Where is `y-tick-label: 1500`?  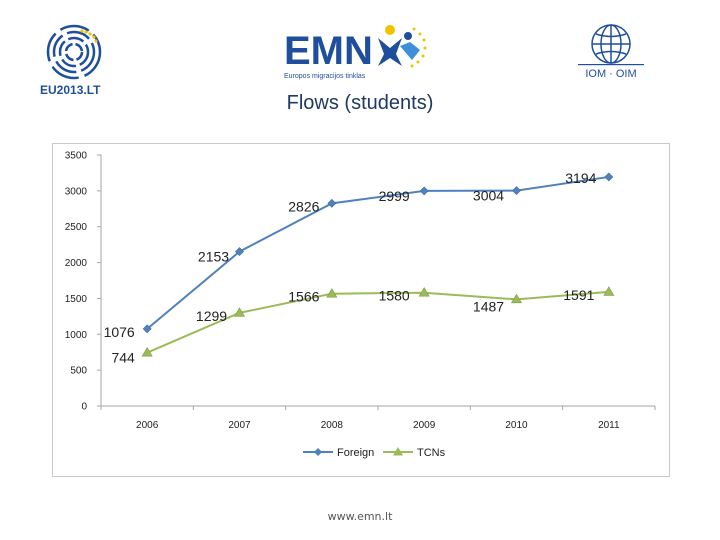
y-tick-label: 1500 is located at coordinates (76, 299).